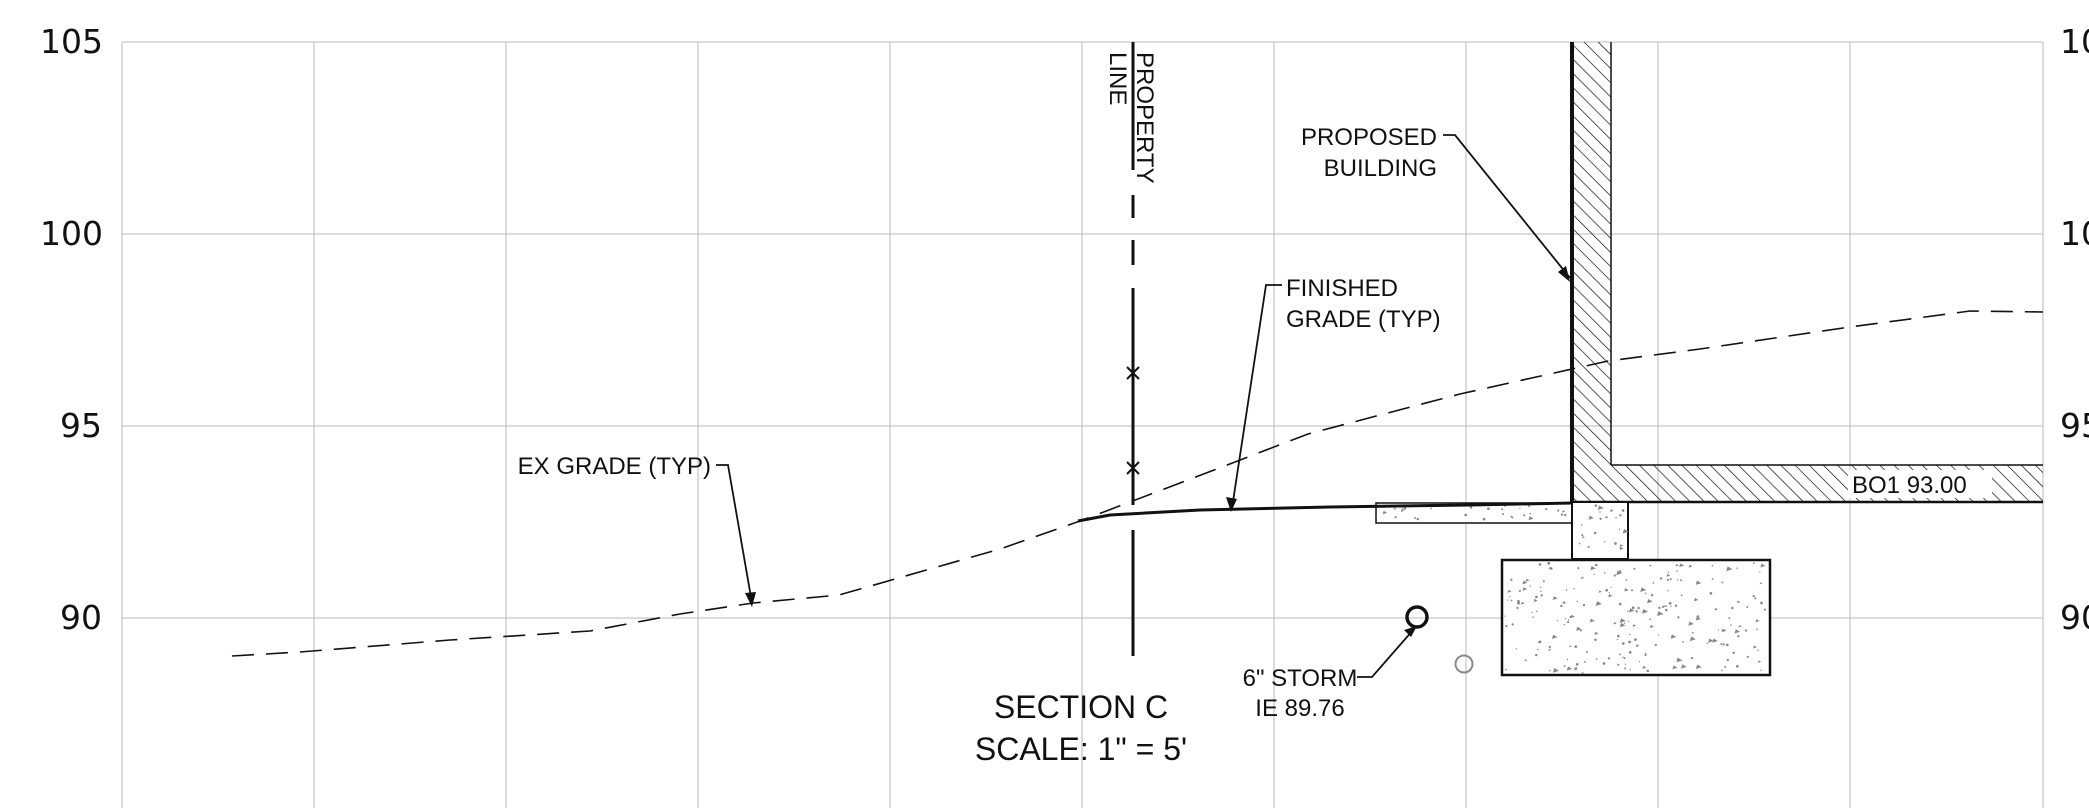  I want to click on property-line, so click(1133, 349).